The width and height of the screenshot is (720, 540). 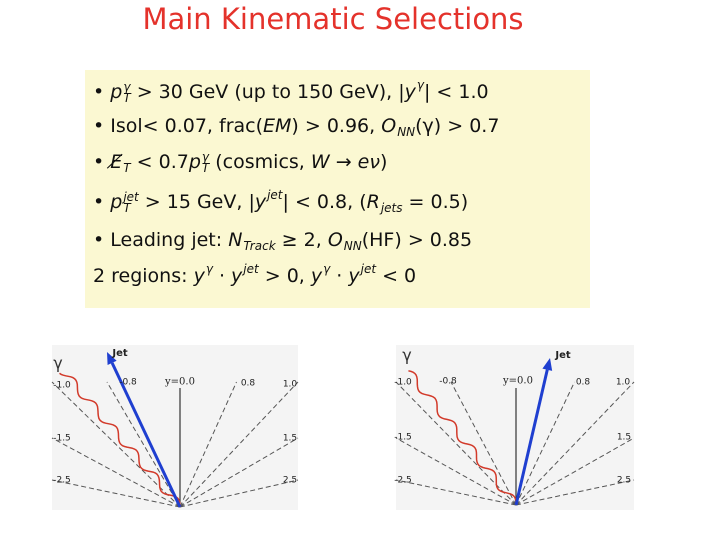 I want to click on subscript: jets, so click(x=391, y=208).